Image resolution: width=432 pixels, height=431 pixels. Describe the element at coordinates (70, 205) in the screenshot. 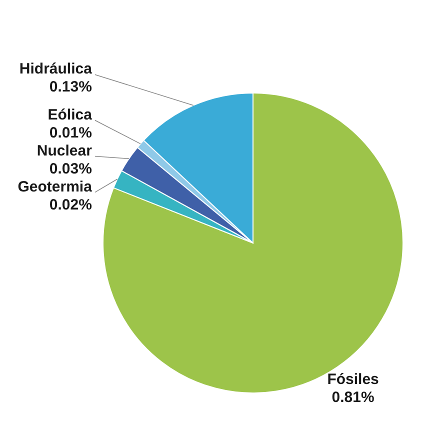

I see `data-label: 0.02%` at that location.